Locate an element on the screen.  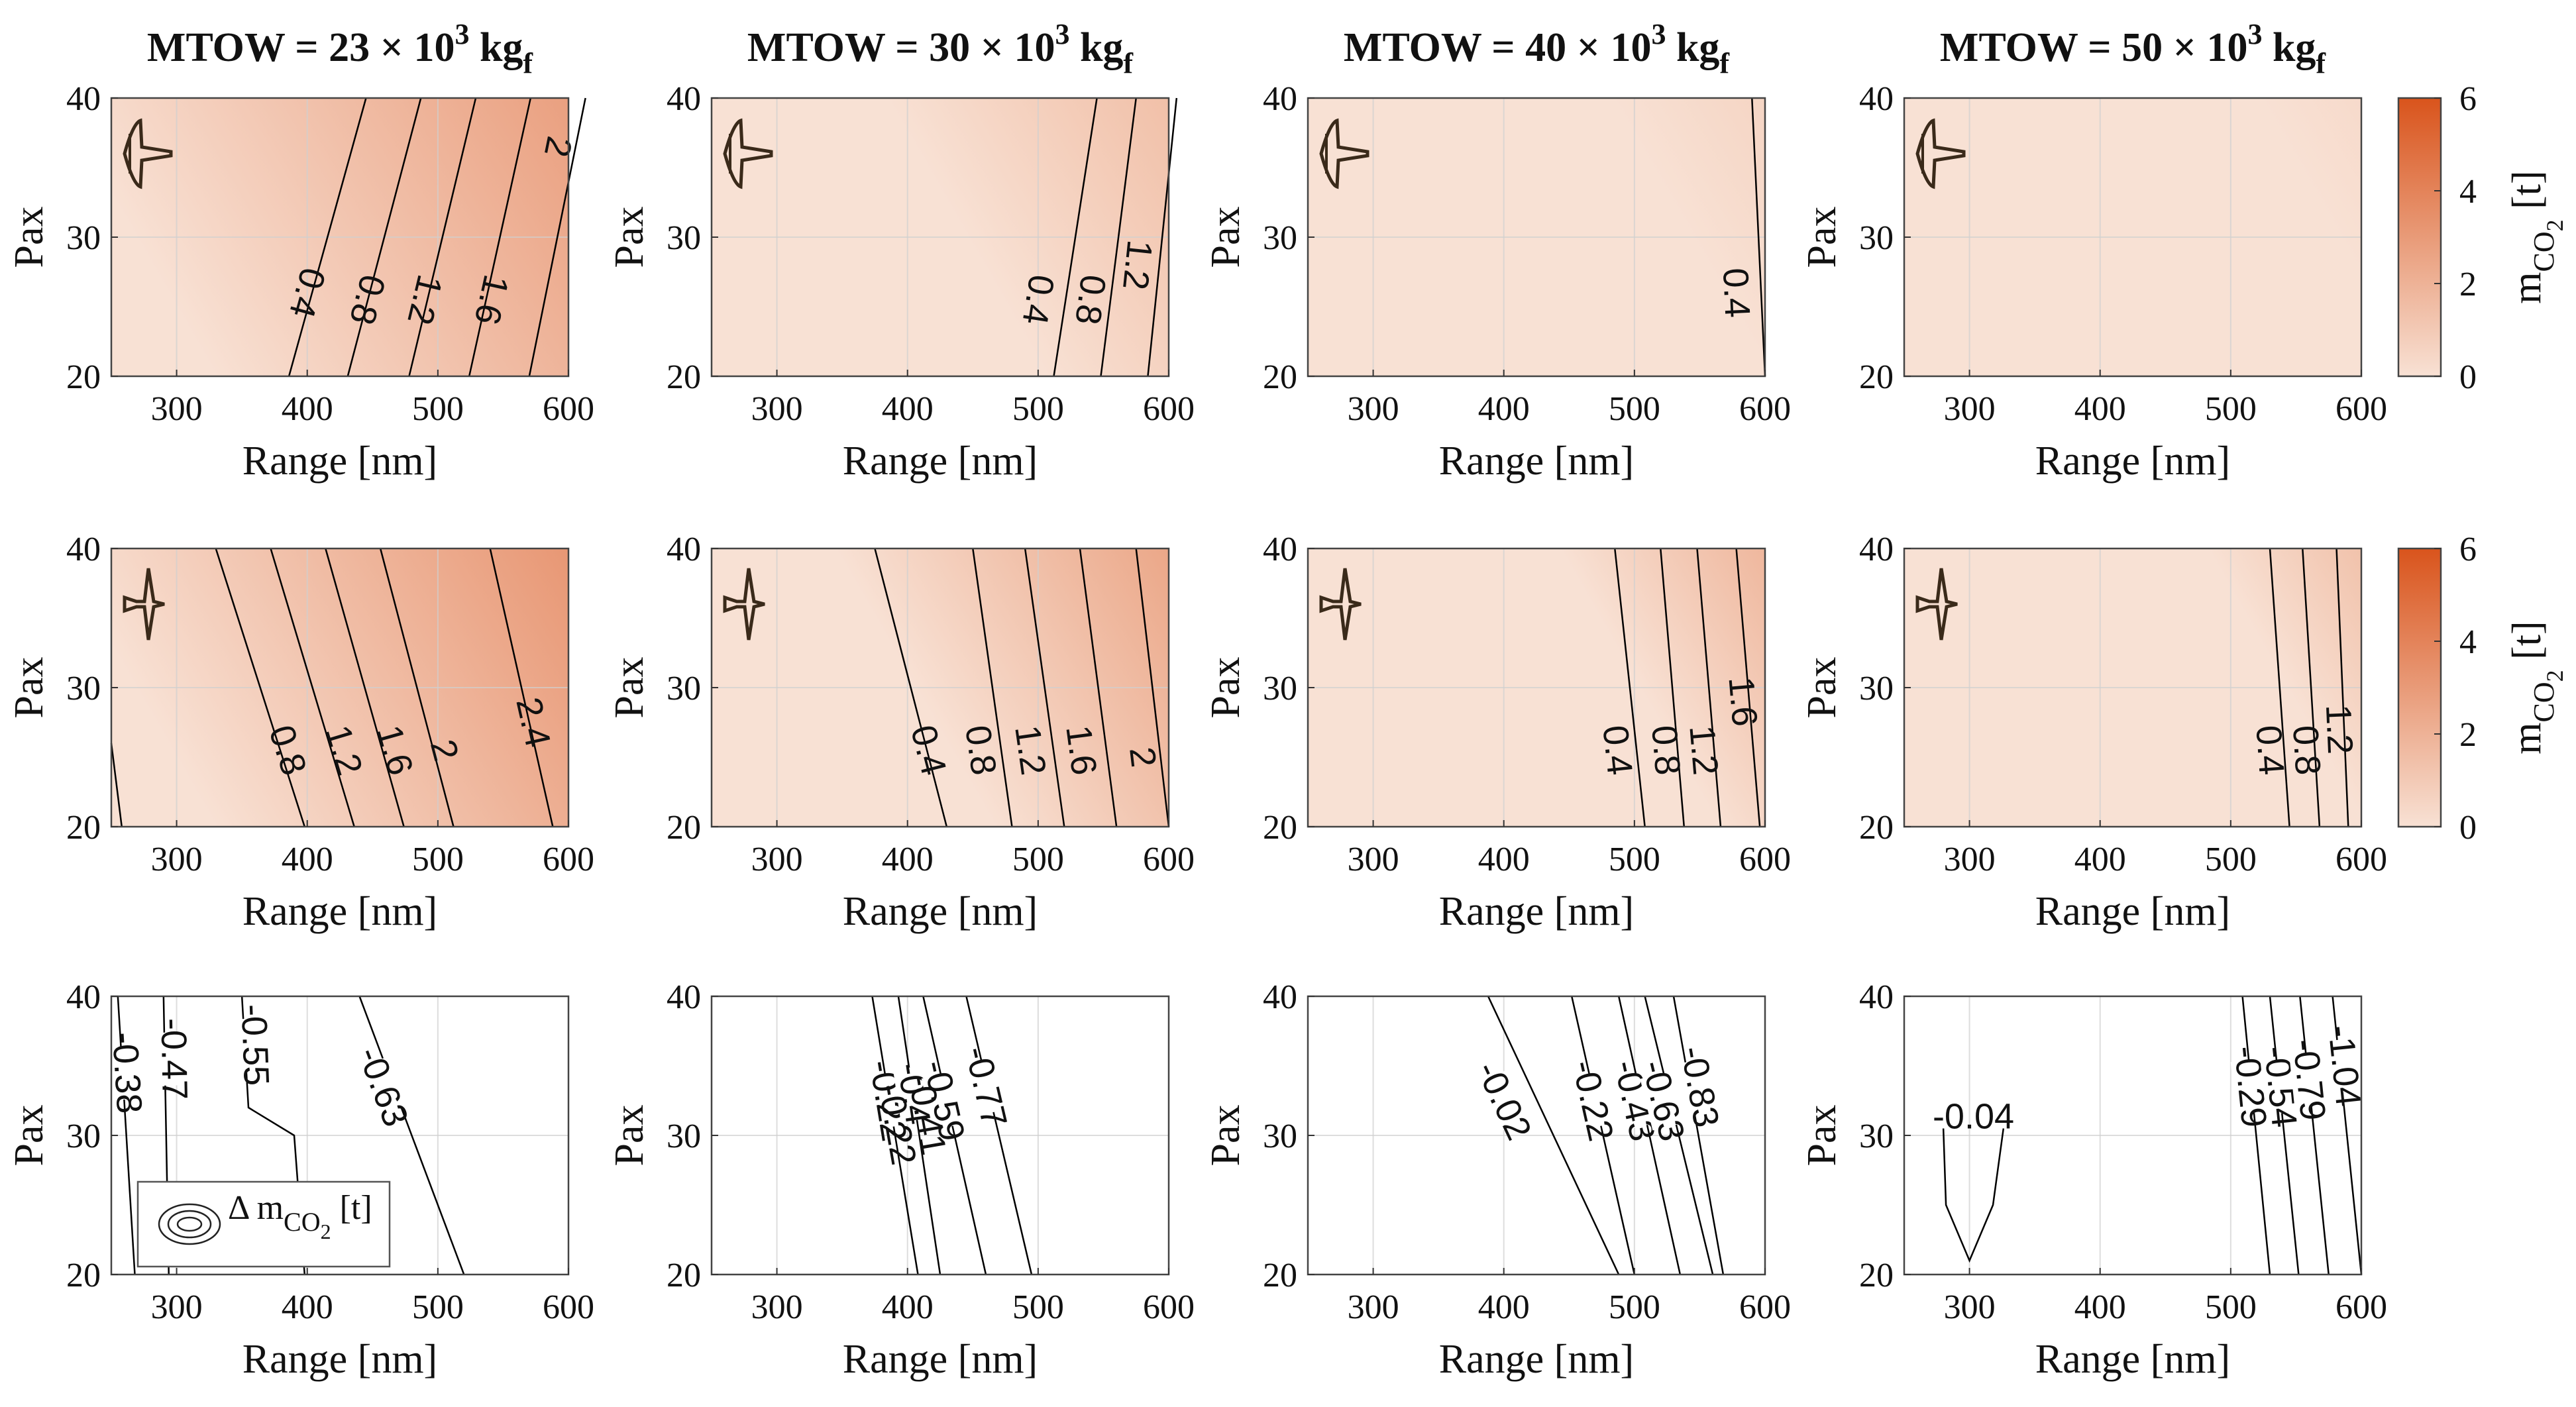
contour-label: 0.4 is located at coordinates (1736, 293).